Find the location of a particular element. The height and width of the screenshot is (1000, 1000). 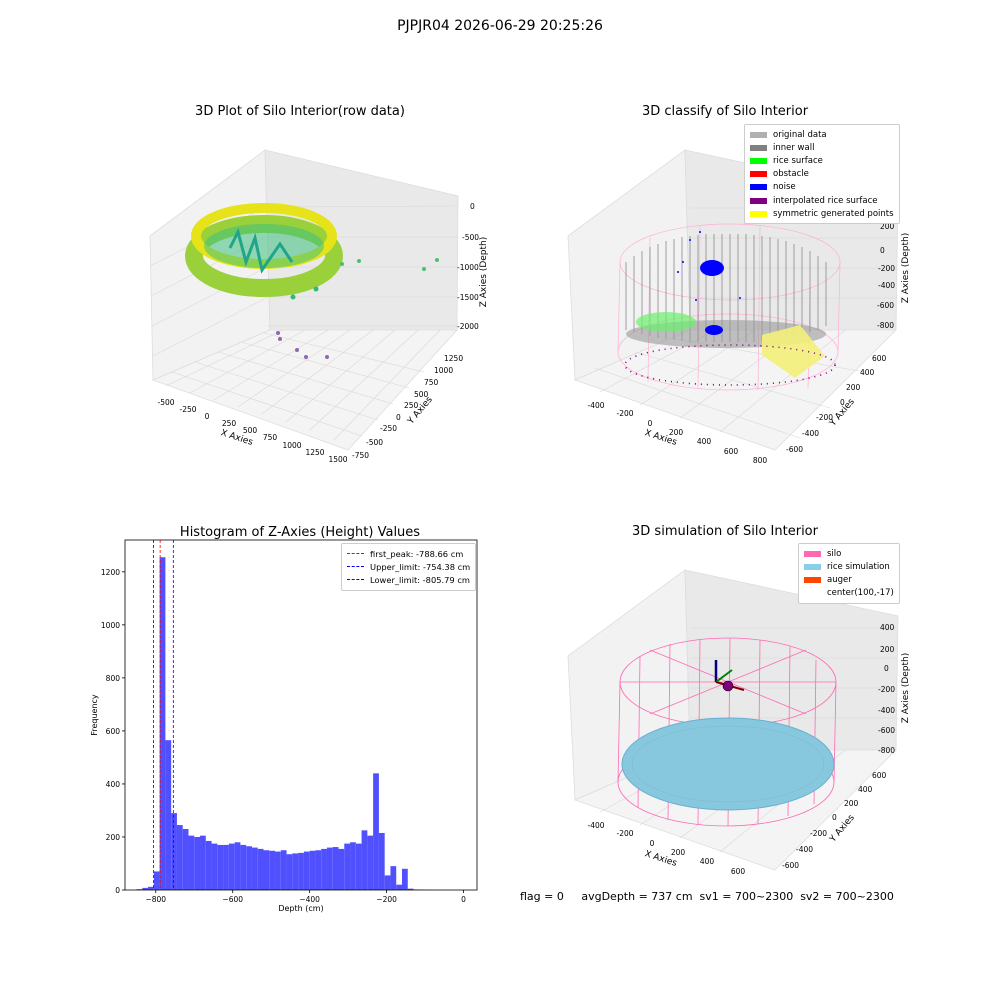

legend-label: center(100,-17) is located at coordinates (860, 593).